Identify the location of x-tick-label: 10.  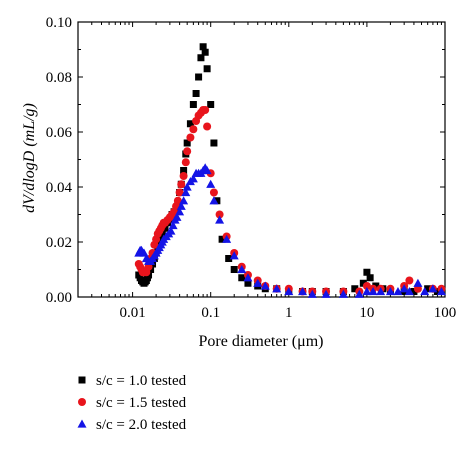
(366, 313).